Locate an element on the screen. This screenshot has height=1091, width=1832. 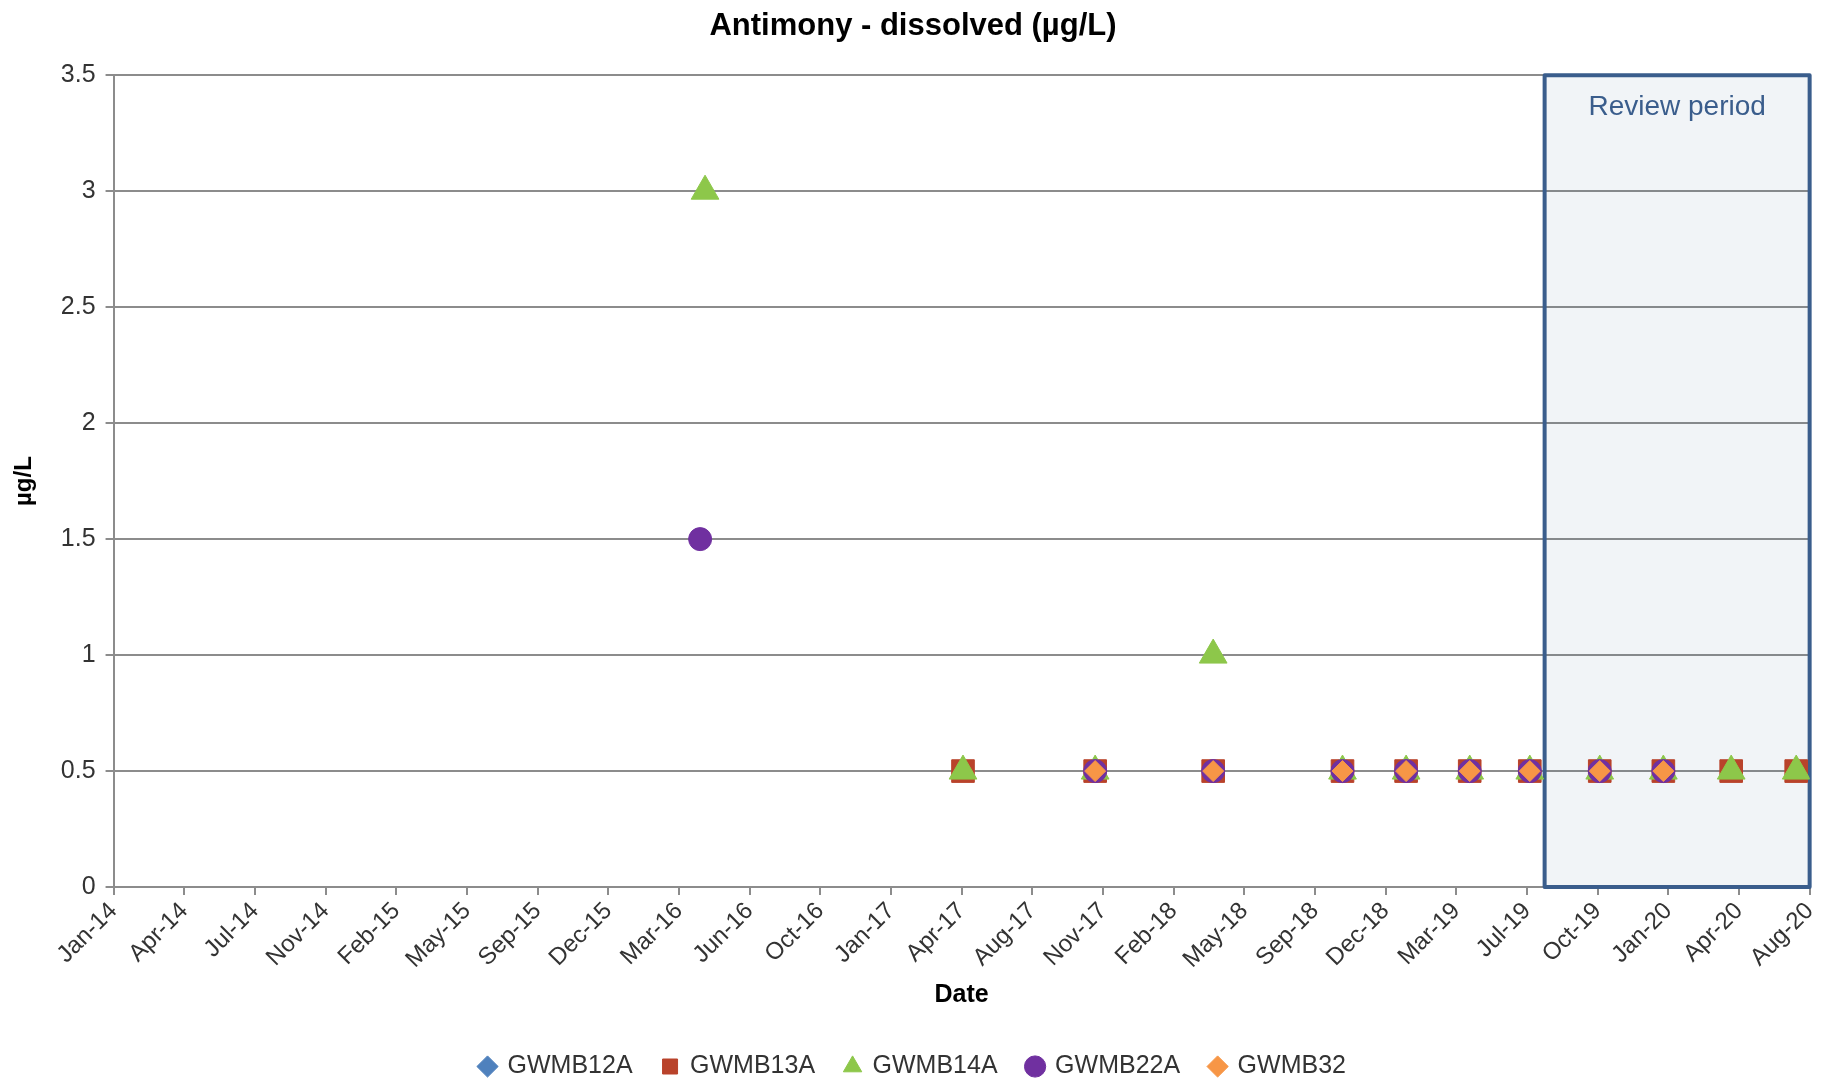
y-tick-label: 3.5 is located at coordinates (78, 73).